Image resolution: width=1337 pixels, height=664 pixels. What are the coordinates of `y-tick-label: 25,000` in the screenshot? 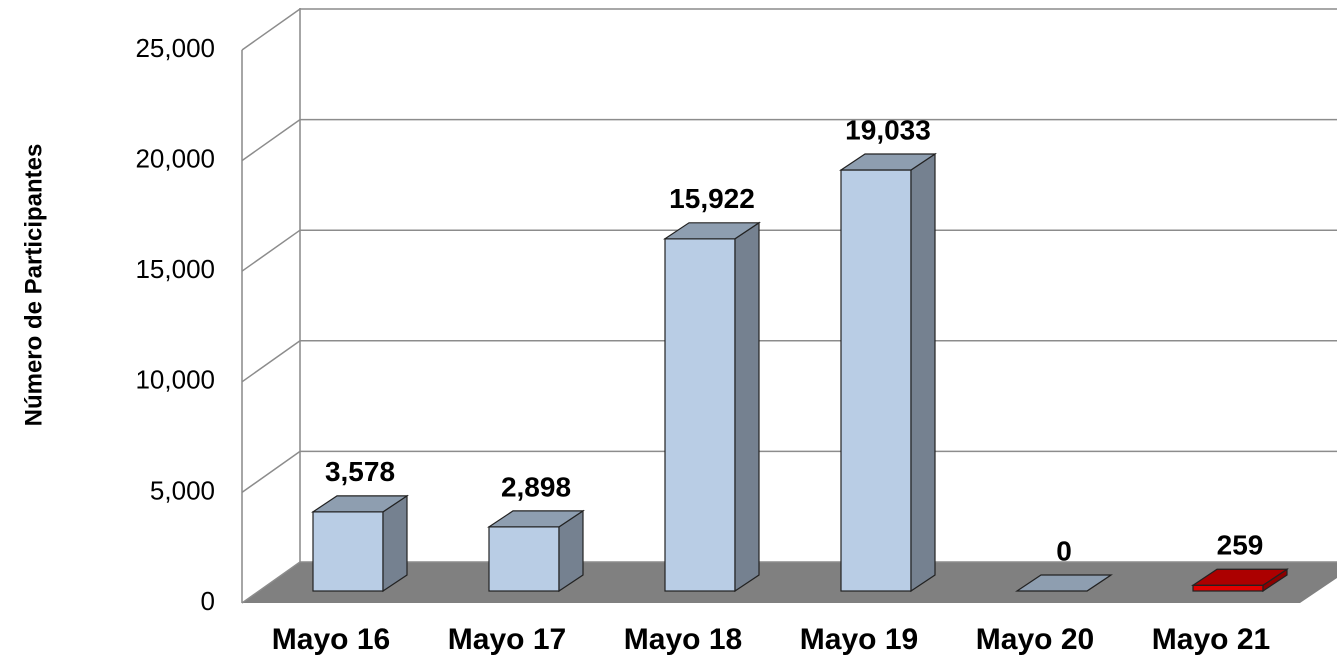 It's located at (175, 48).